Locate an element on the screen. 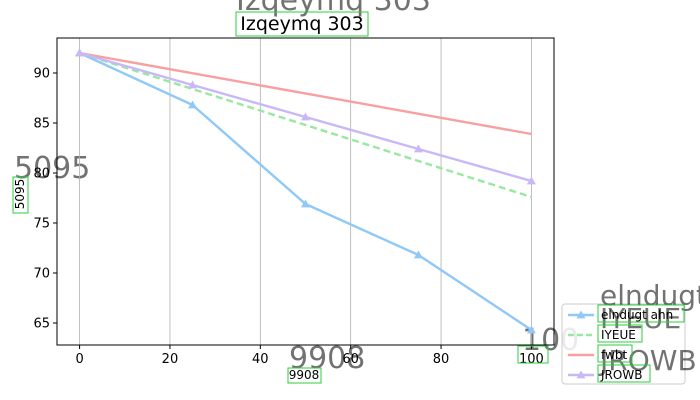  x-tick-label-4: 80 is located at coordinates (441, 359).